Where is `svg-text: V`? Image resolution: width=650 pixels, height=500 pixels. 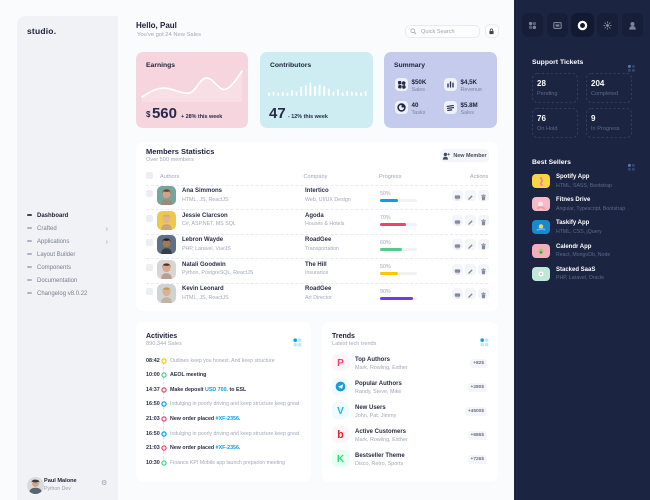
svg-text: V is located at coordinates (340, 411).